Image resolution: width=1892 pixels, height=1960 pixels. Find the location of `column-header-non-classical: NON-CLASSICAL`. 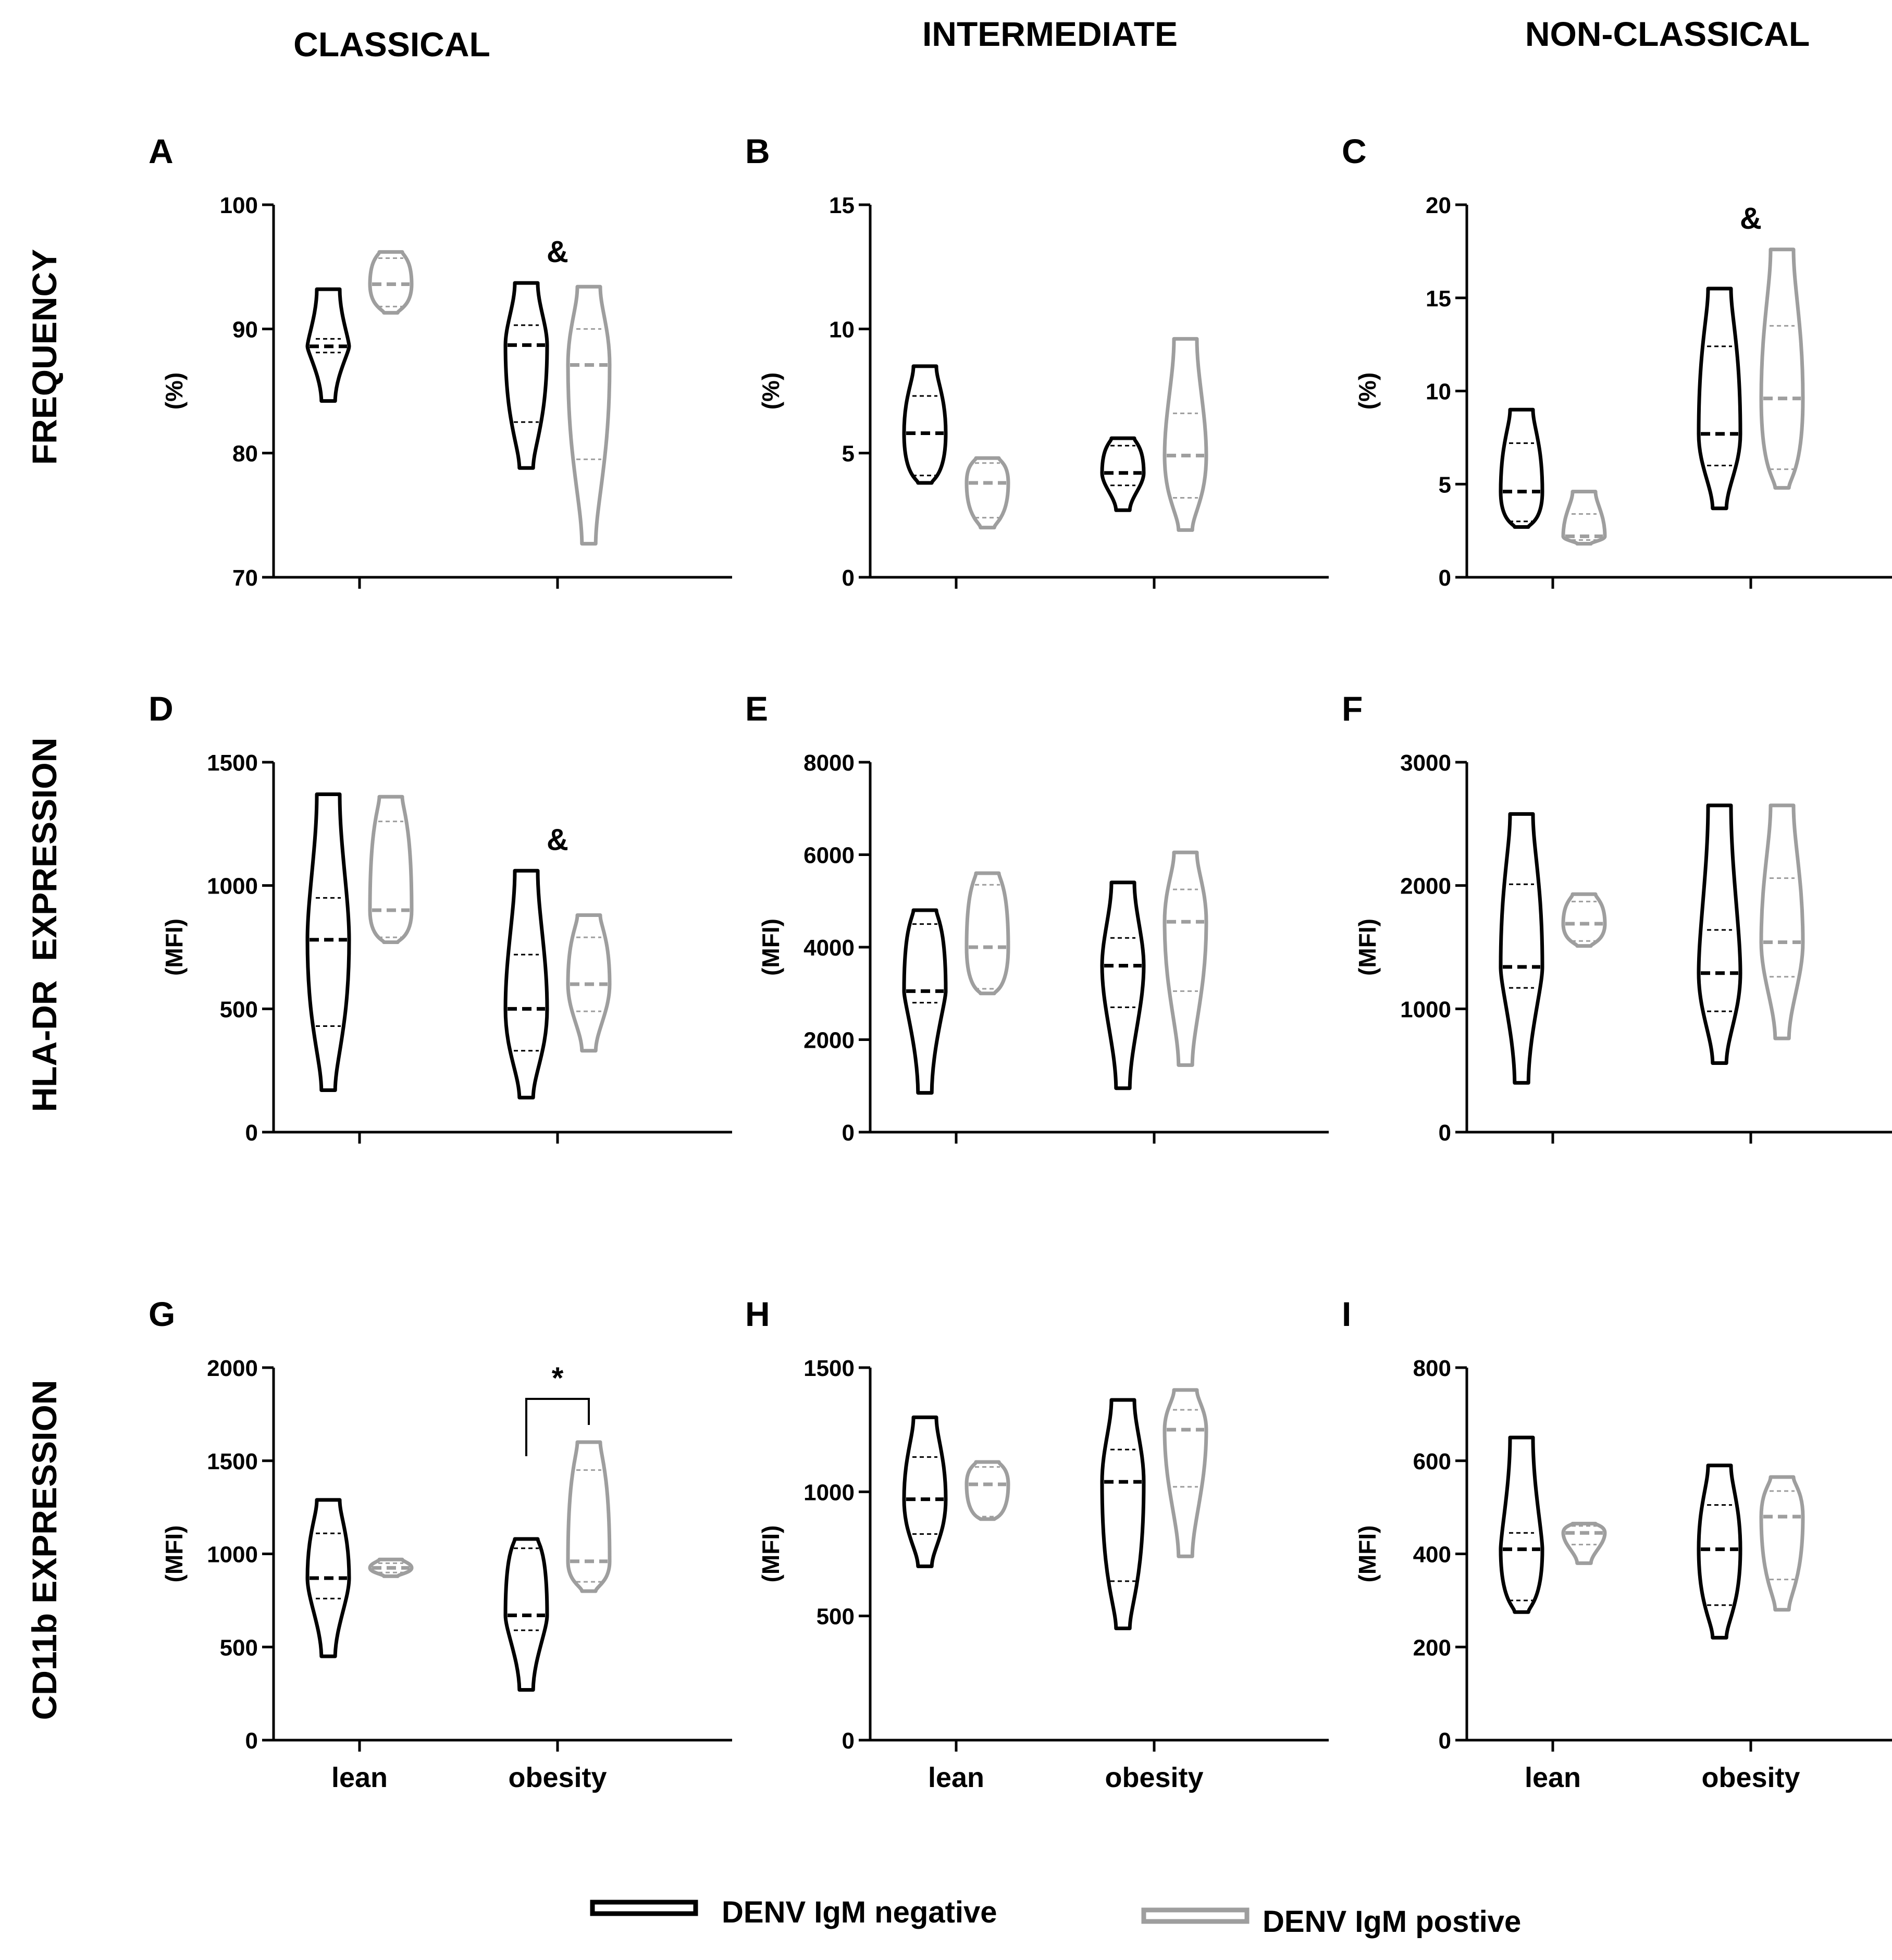

column-header-non-classical: NON-CLASSICAL is located at coordinates (1667, 34).